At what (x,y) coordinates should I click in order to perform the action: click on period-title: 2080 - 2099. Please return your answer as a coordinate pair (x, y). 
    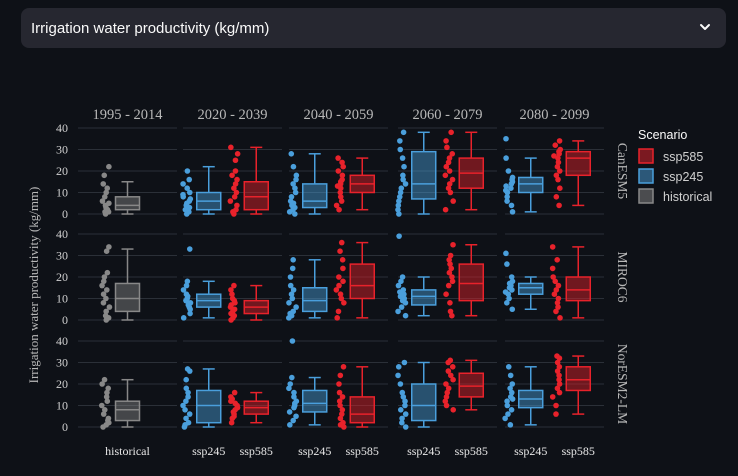
    Looking at the image, I should click on (554, 115).